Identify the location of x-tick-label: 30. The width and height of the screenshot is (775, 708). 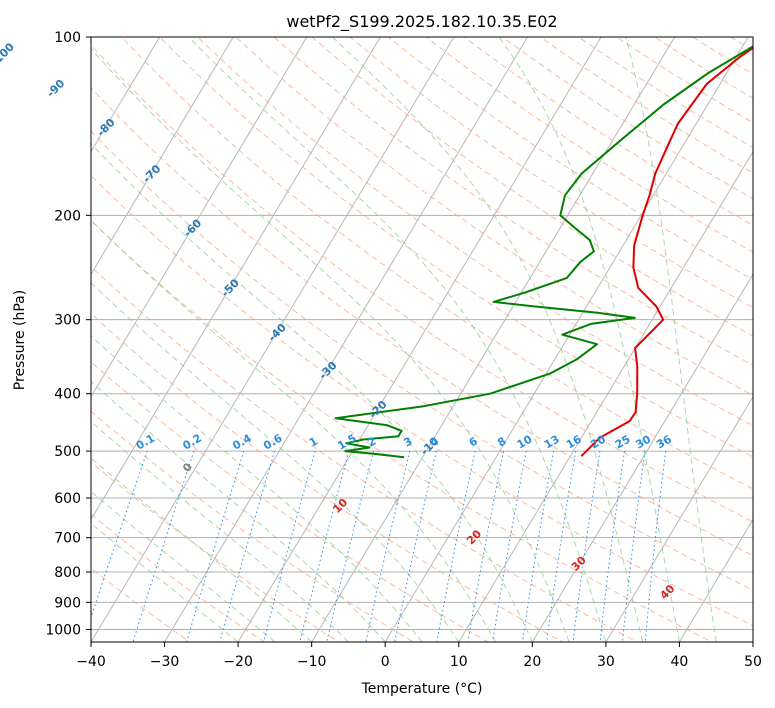
(606, 662).